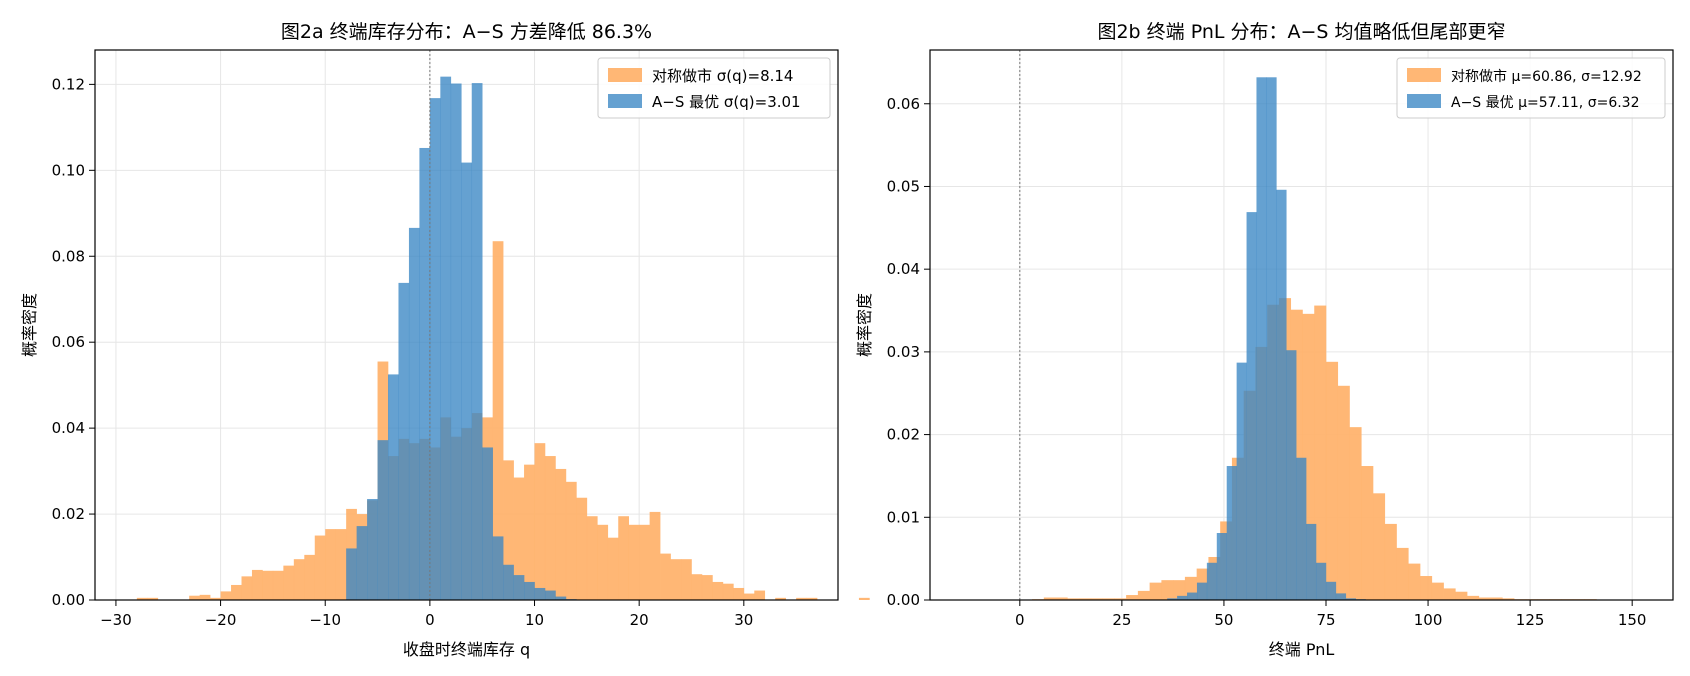 Image resolution: width=1690 pixels, height=676 pixels. Describe the element at coordinates (68, 256) in the screenshot. I see `y-tick-label: 0.08` at that location.